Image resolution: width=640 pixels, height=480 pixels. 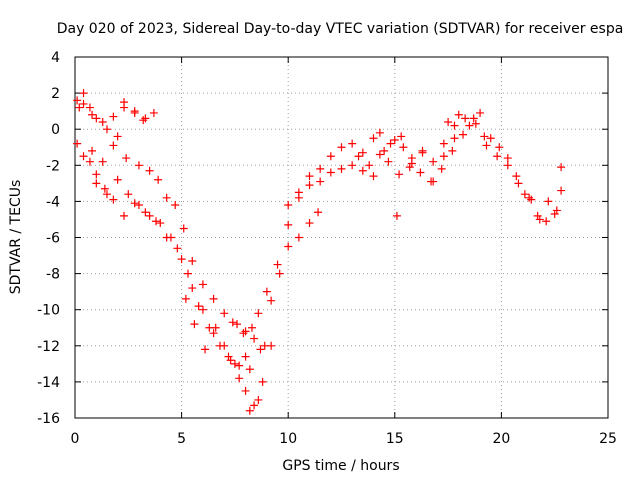 What do you see at coordinates (288, 439) in the screenshot?
I see `x-tick-label: 10` at bounding box center [288, 439].